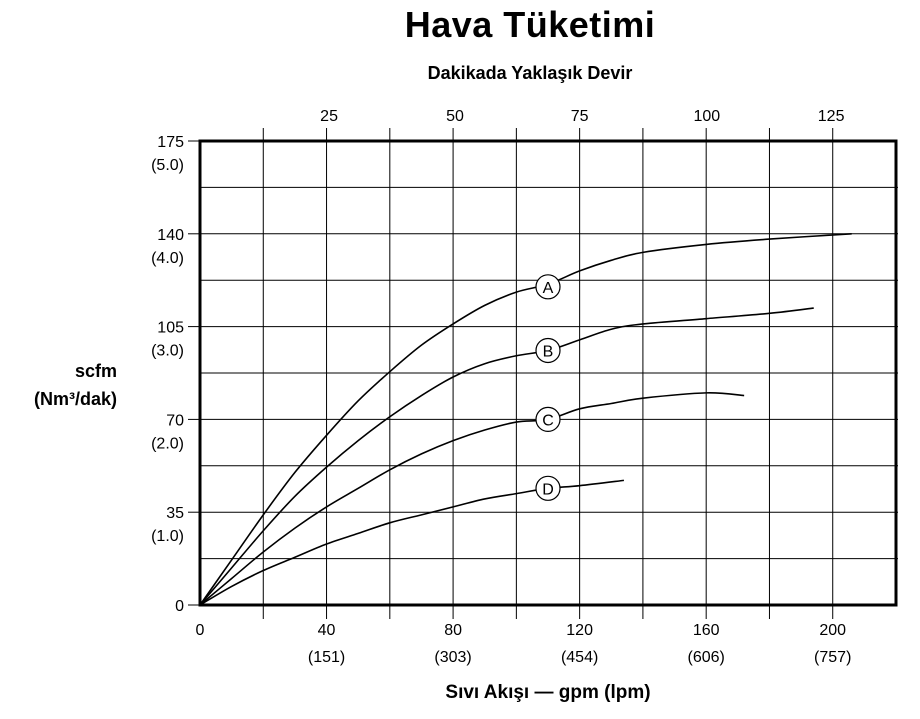 The height and width of the screenshot is (719, 920). I want to click on series-label-d: D, so click(548, 489).